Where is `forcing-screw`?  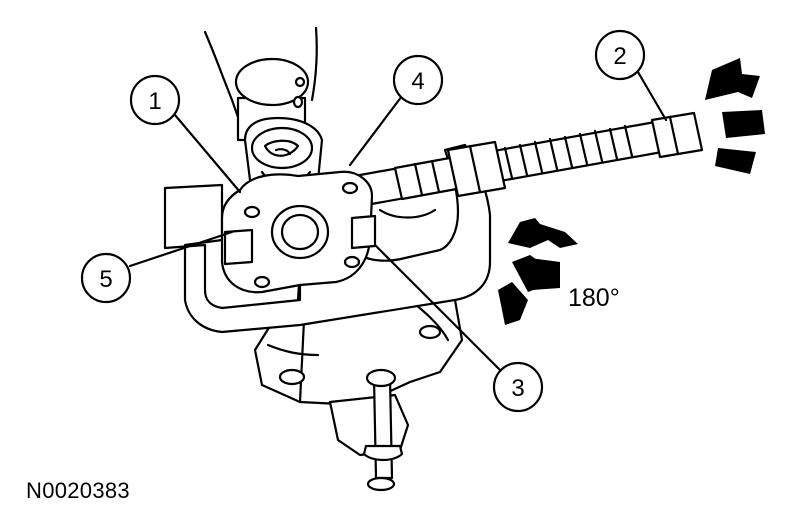 forcing-screw is located at coordinates (531, 159).